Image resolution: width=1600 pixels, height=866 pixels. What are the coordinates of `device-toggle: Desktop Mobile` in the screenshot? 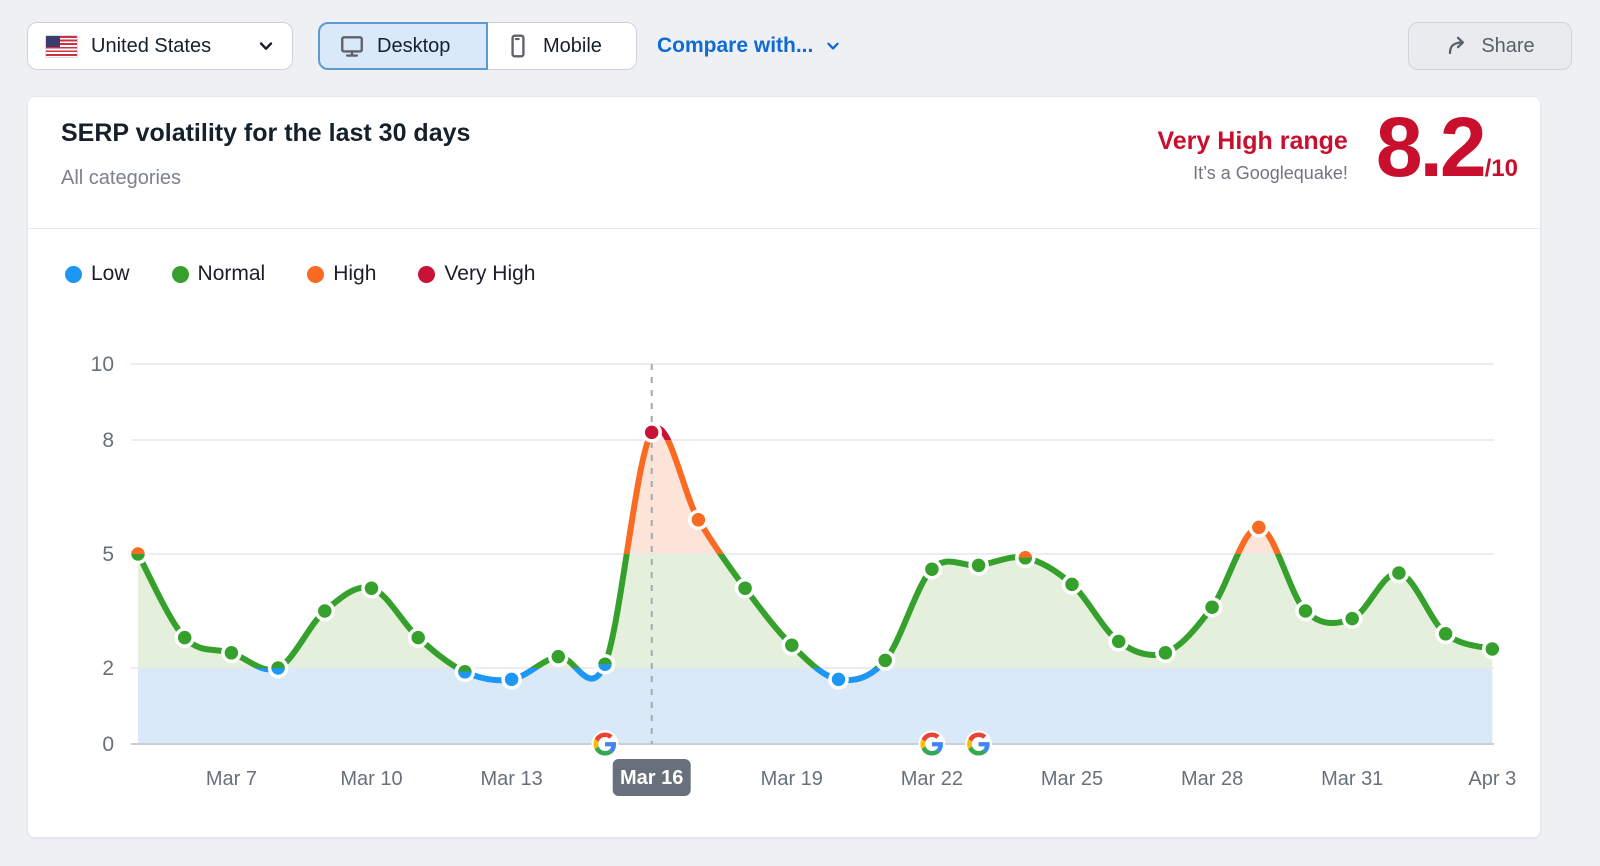 It's located at (477, 46).